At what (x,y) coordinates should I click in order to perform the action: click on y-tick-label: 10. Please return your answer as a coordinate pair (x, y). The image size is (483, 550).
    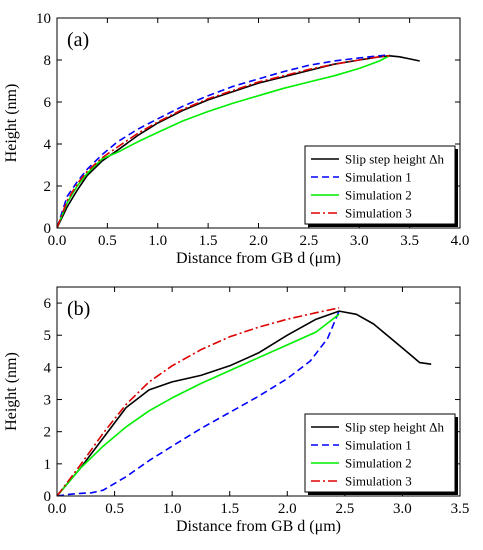
    Looking at the image, I should click on (43, 19).